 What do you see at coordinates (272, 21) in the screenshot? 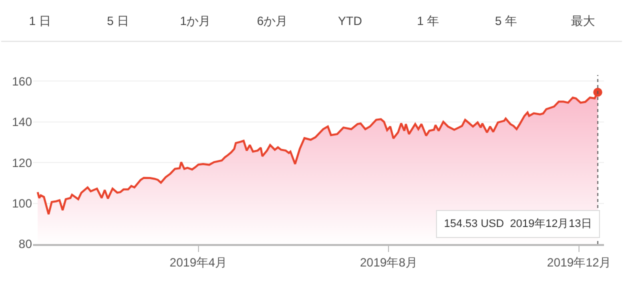
I see `text: 6か月` at bounding box center [272, 21].